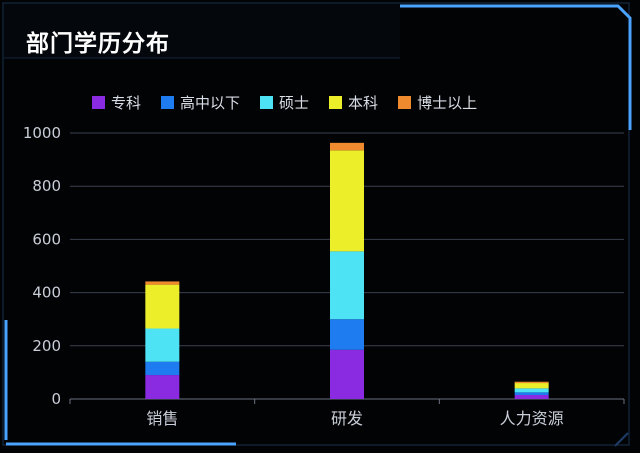 The image size is (640, 453). What do you see at coordinates (46, 239) in the screenshot?
I see `y-tick-label: 600` at bounding box center [46, 239].